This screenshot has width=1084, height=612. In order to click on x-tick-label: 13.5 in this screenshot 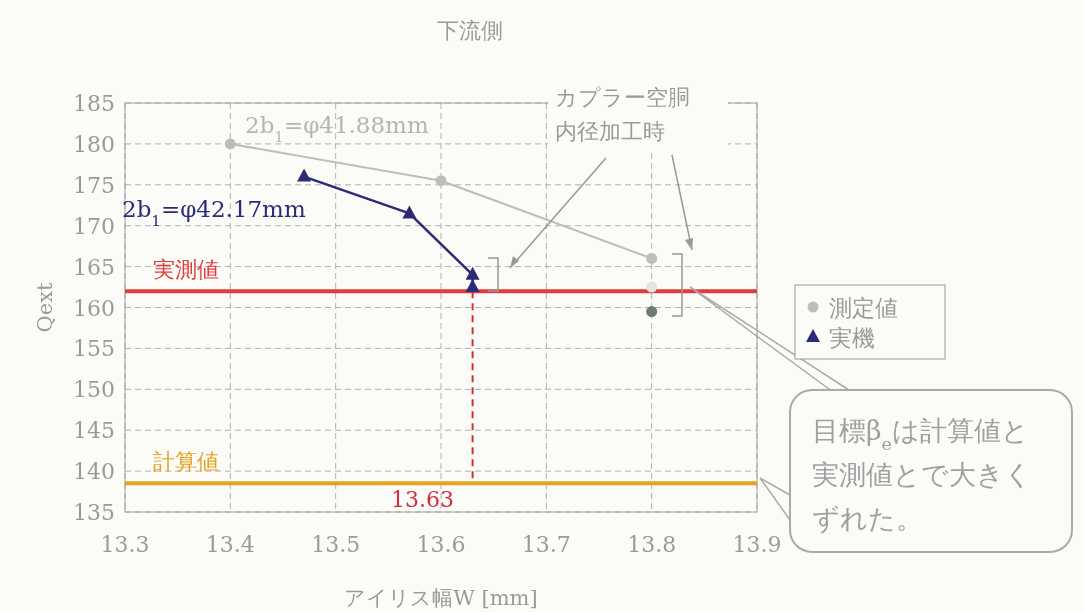, I will do `click(336, 544)`.